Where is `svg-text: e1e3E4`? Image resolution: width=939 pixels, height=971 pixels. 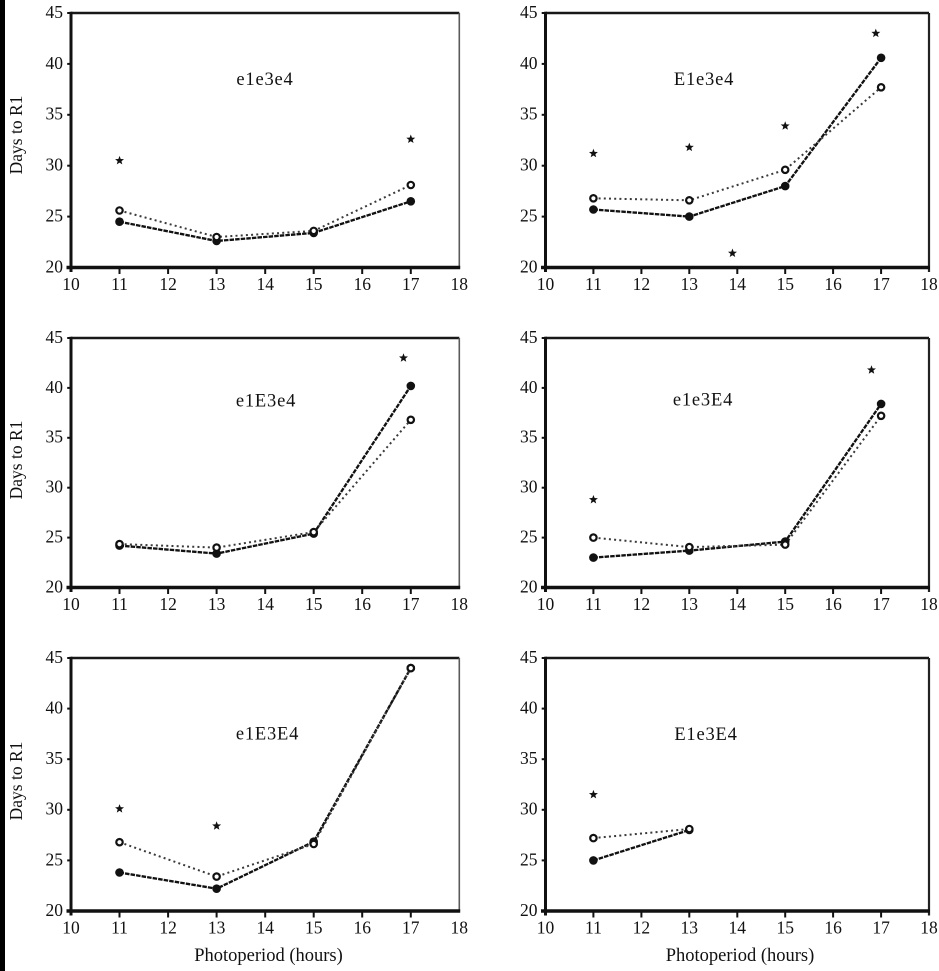
svg-text: e1e3E4 is located at coordinates (703, 401).